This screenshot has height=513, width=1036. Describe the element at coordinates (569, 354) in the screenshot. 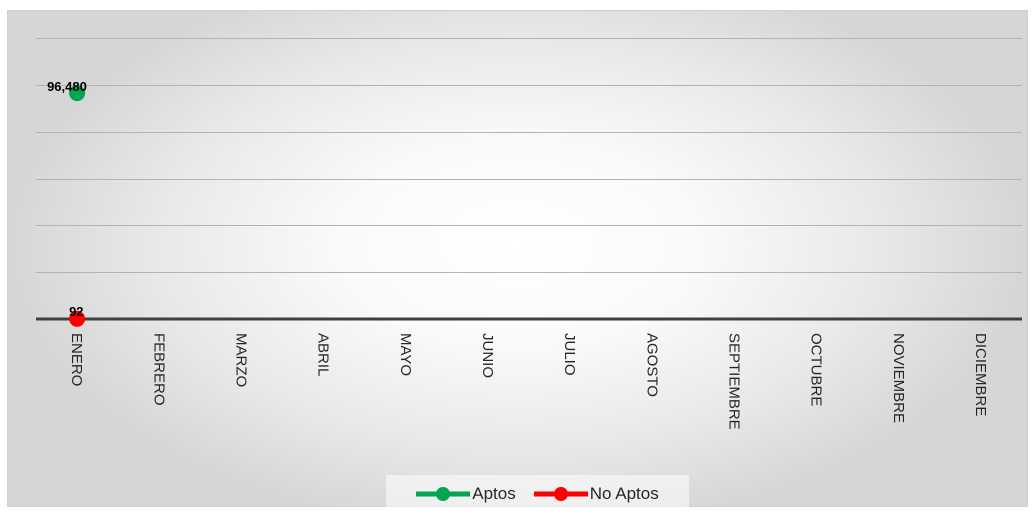

I see `x-tick-label: JULIO` at that location.